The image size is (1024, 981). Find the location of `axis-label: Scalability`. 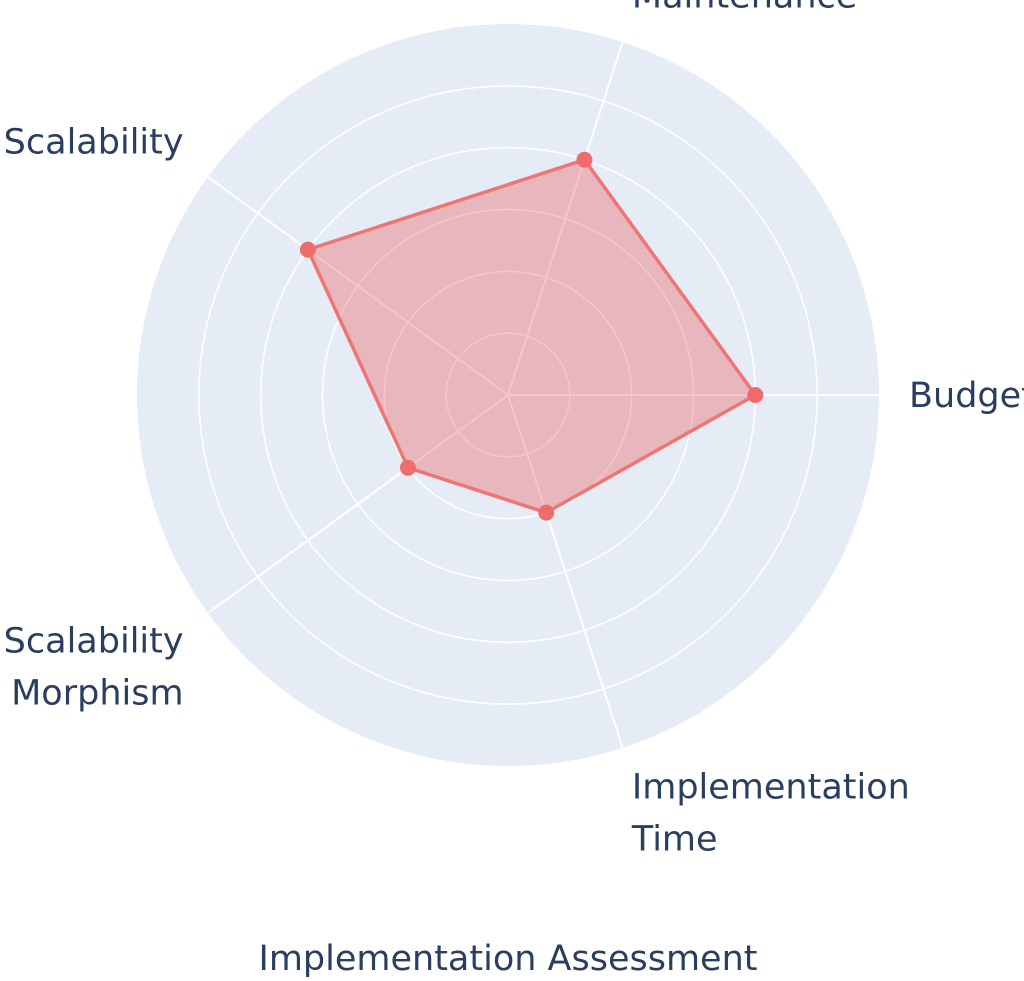

axis-label: Scalability is located at coordinates (94, 142).